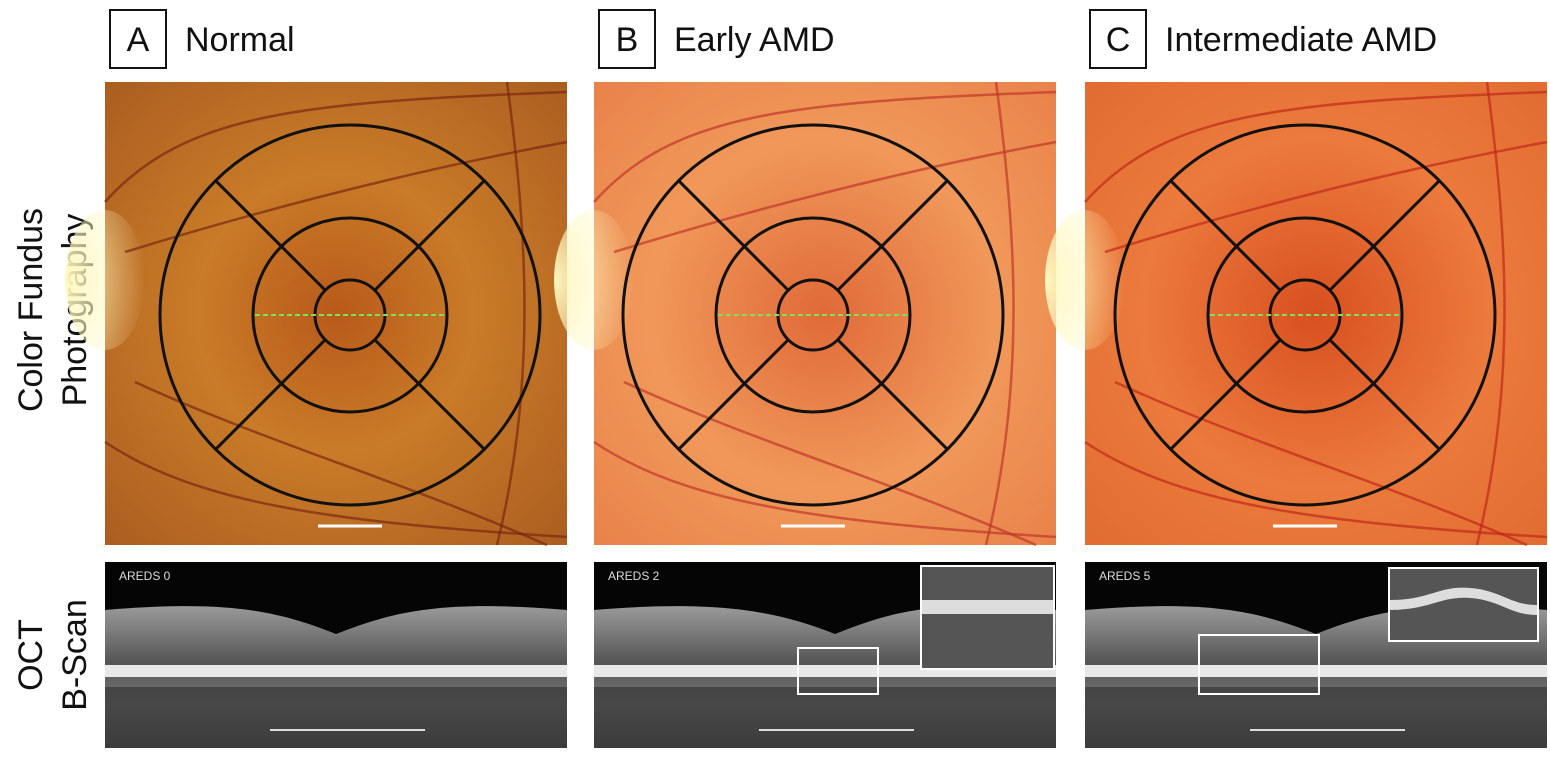 The height and width of the screenshot is (758, 1550). I want to click on panel-letter: C, so click(1118, 40).